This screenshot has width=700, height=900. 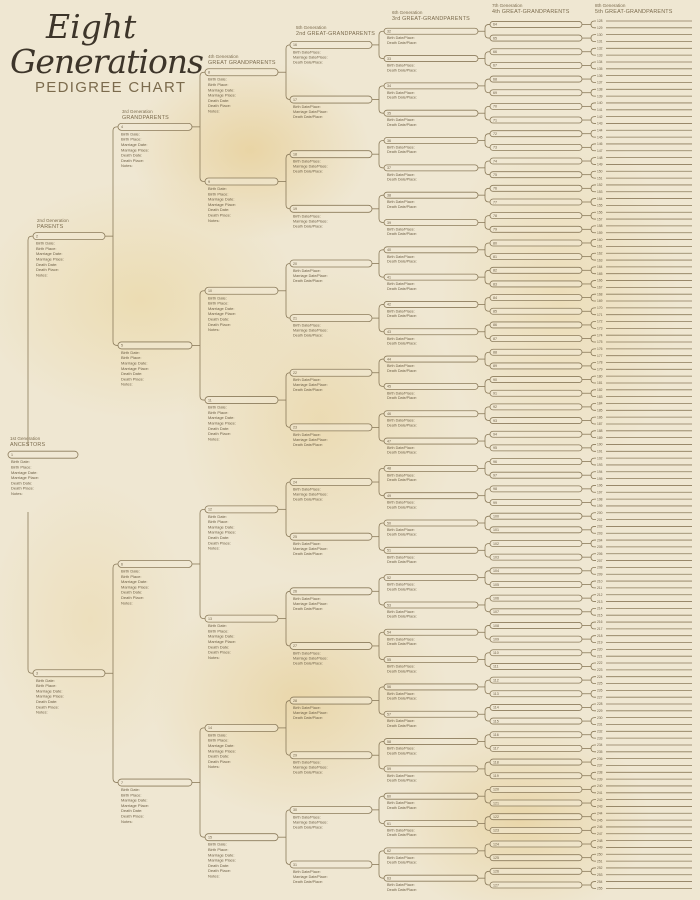 What do you see at coordinates (600, 49) in the screenshot?
I see `gen8-number: 132` at bounding box center [600, 49].